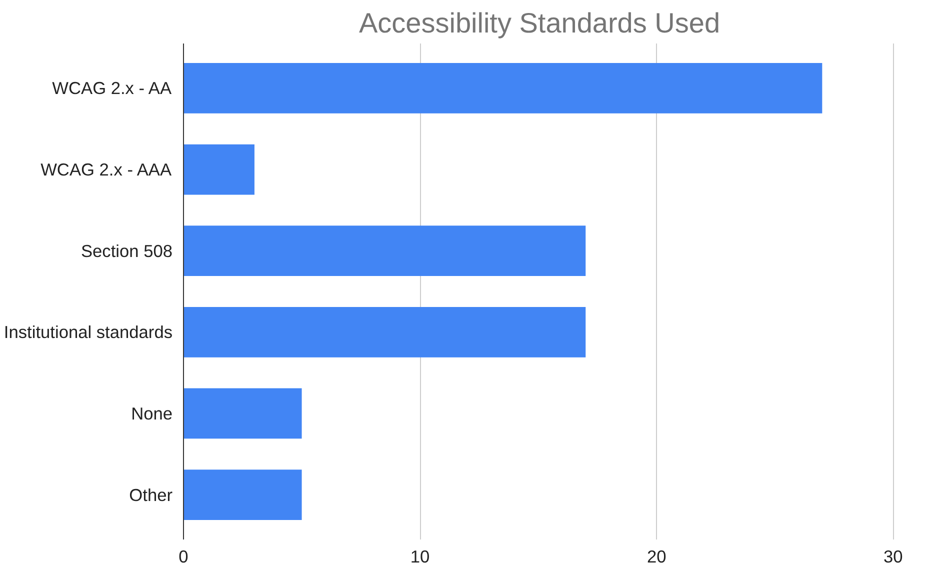 This screenshot has width=928, height=575. I want to click on x-tick-label: 30, so click(893, 556).